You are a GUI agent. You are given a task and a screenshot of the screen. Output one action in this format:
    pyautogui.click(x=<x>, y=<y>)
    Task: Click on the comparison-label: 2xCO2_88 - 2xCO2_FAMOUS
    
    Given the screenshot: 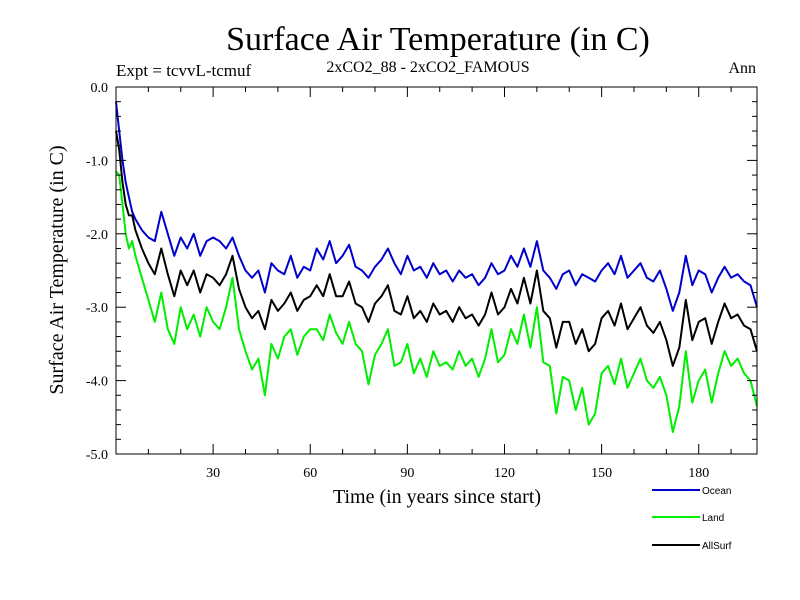 What is the action you would take?
    pyautogui.click(x=427, y=67)
    